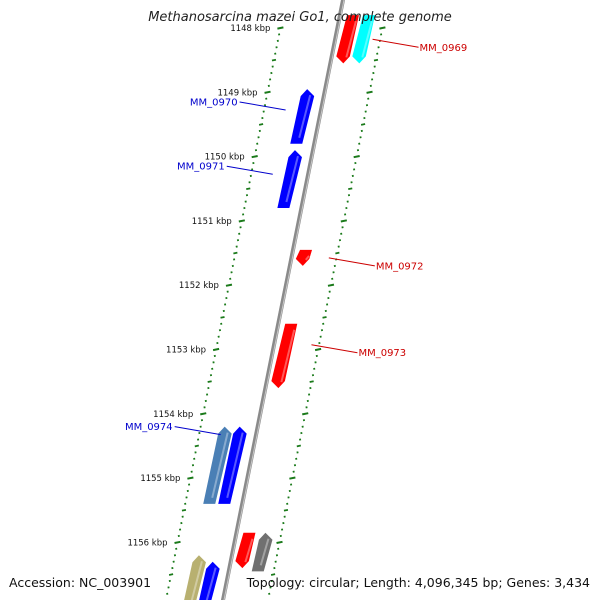 This screenshot has width=600, height=600. I want to click on gene-label: MM_0971, so click(201, 167).